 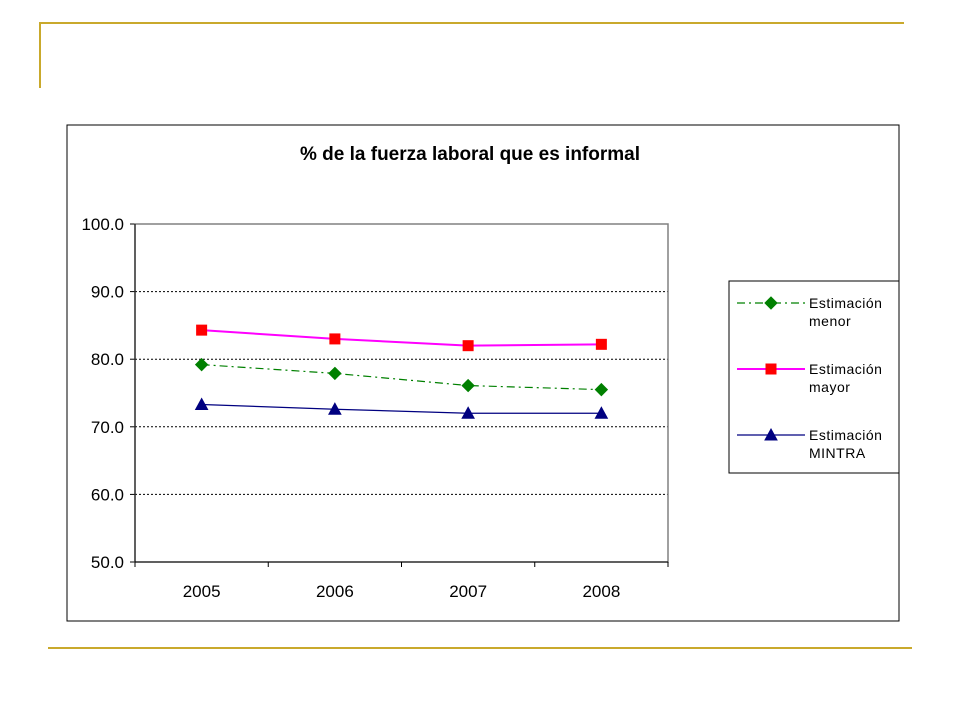 What do you see at coordinates (40, 55) in the screenshot?
I see `decorative-left-rule` at bounding box center [40, 55].